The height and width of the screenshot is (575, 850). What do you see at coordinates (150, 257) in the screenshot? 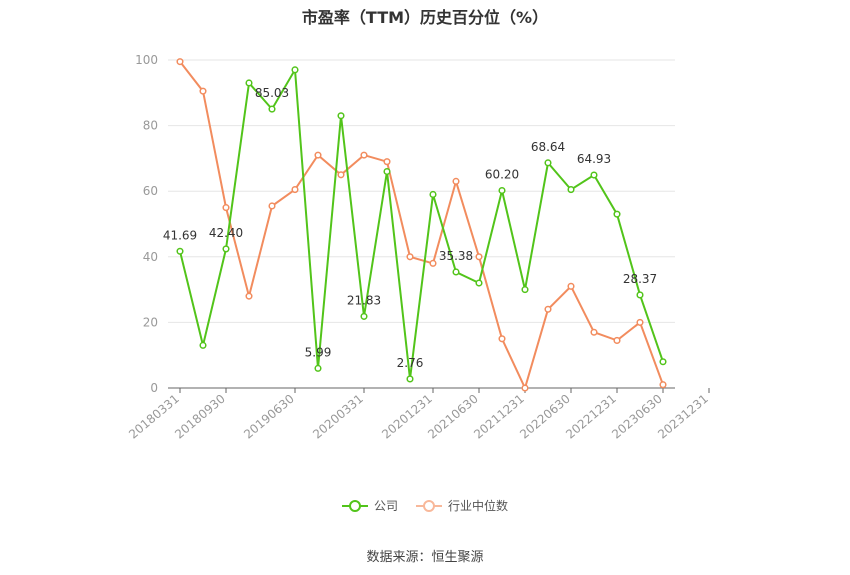
I see `y-tick-label: 40` at bounding box center [150, 257].